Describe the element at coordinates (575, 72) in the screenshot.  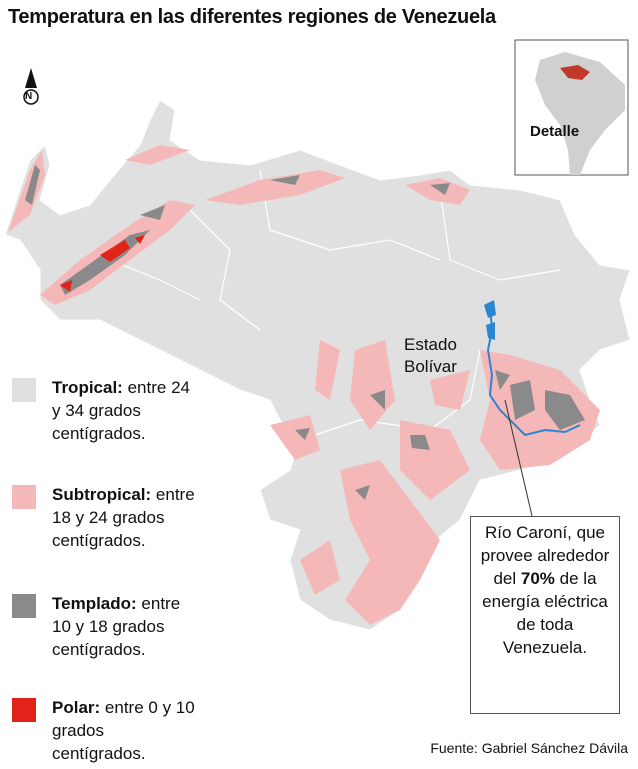
I see `inset-venezuela` at that location.